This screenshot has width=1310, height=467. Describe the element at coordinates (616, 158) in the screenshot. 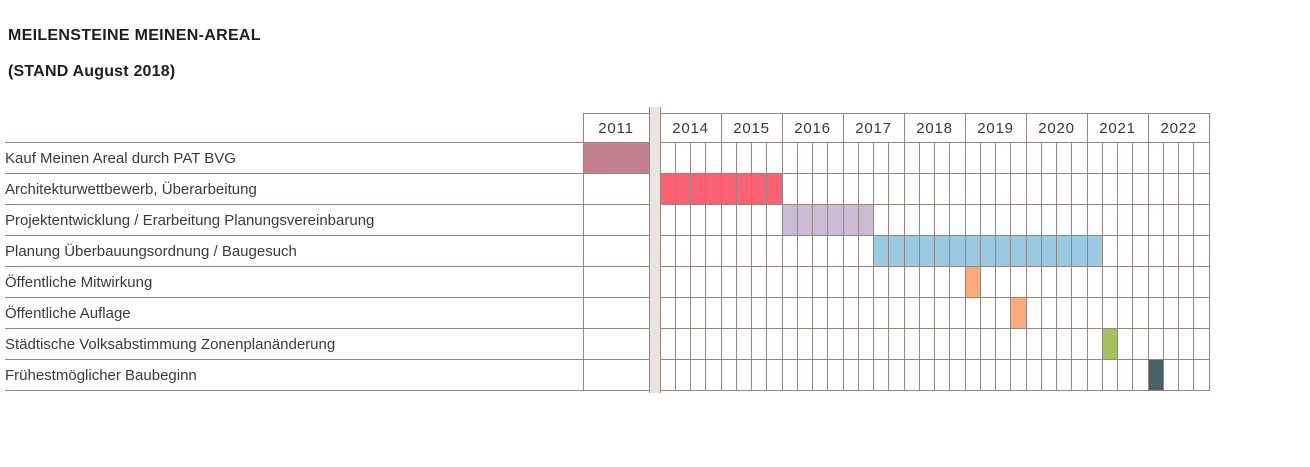

I see `milestone-bar-cell-2011` at that location.